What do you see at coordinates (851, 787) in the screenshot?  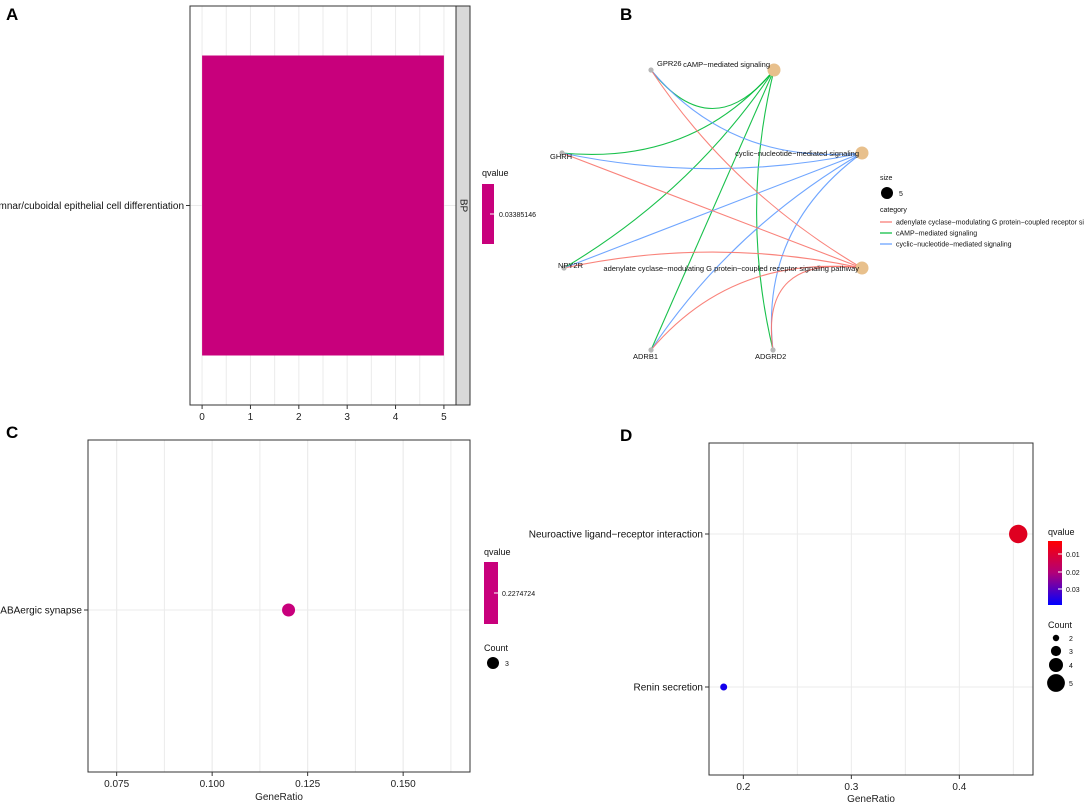 I see `x-tick-label: 0.3` at bounding box center [851, 787].